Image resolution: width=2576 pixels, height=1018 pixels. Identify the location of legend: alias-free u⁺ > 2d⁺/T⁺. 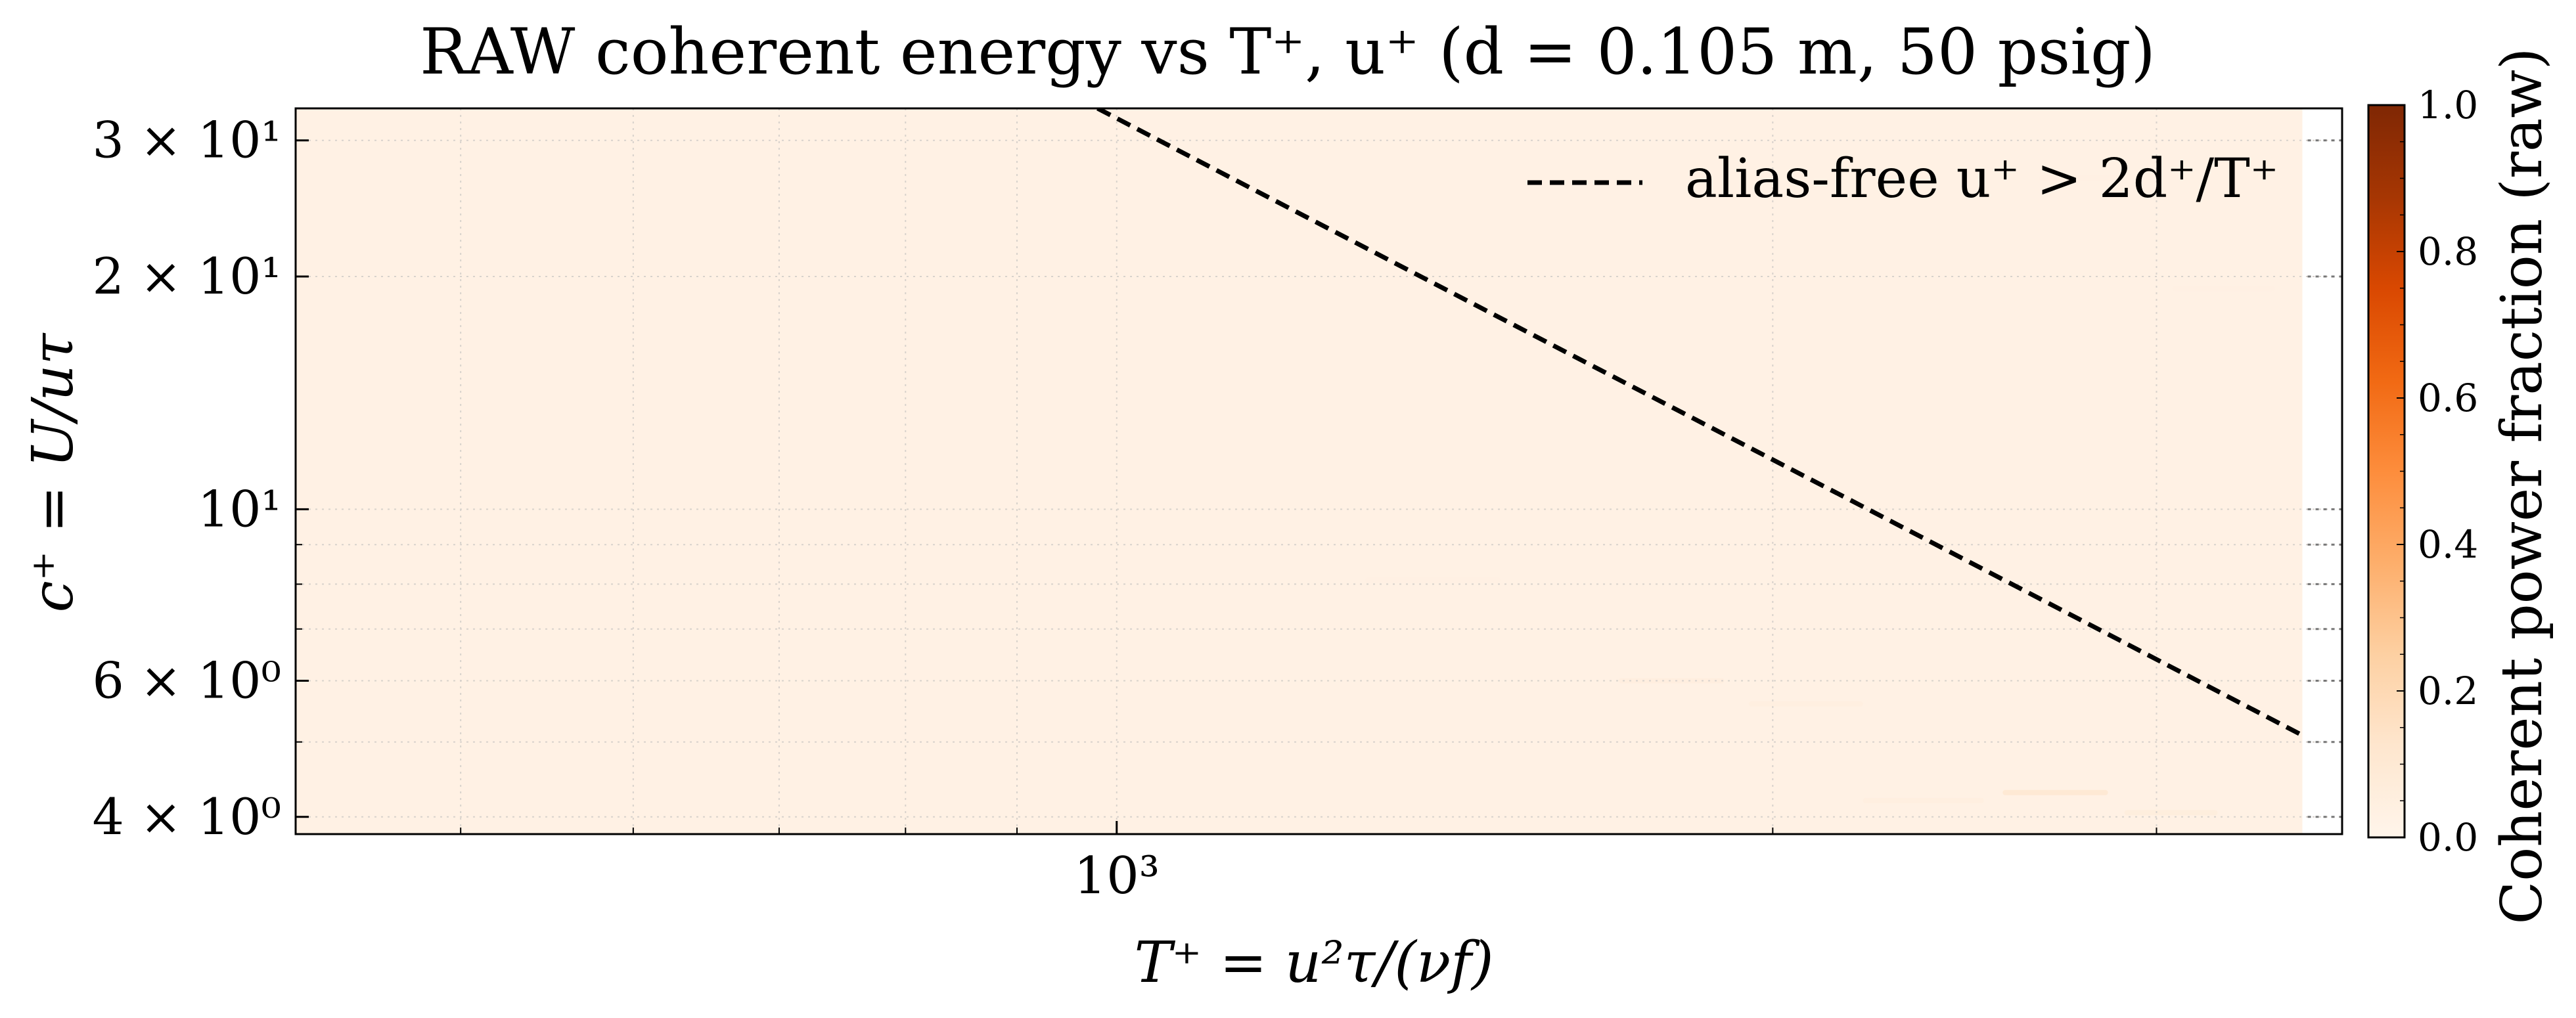
(1902, 179).